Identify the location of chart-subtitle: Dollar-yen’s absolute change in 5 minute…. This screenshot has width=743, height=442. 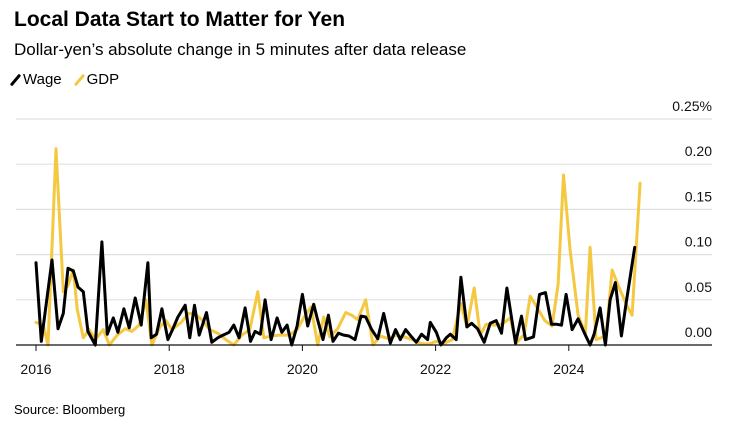
(240, 49).